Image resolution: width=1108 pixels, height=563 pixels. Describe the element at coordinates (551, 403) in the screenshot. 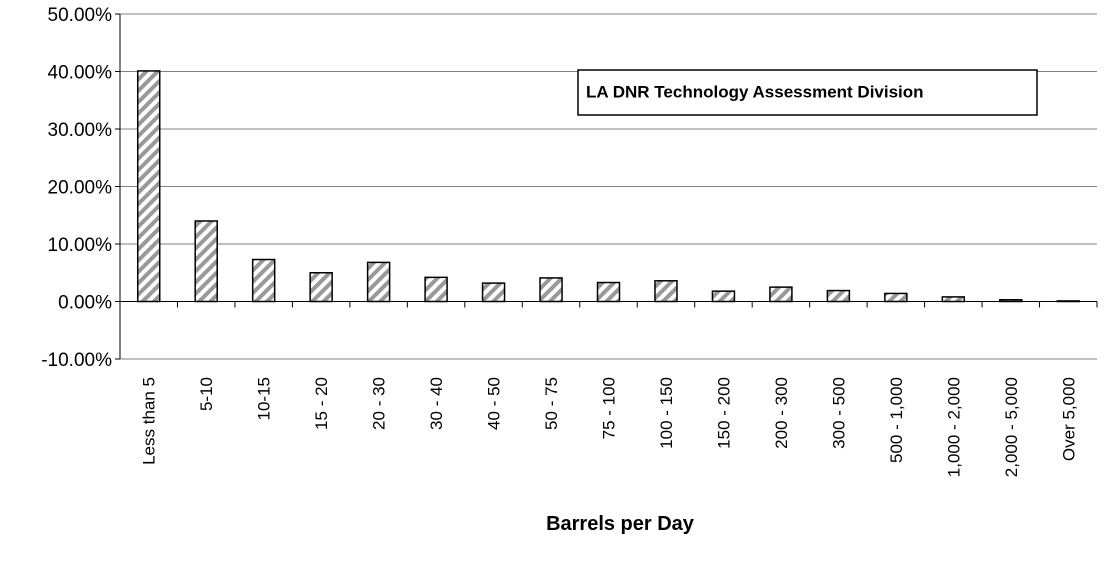

I see `x-tick-label: 50 - 75` at that location.